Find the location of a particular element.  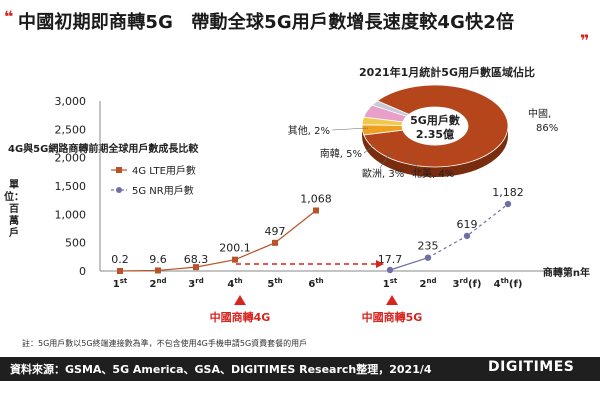

series-line-5g is located at coordinates (409, 264).